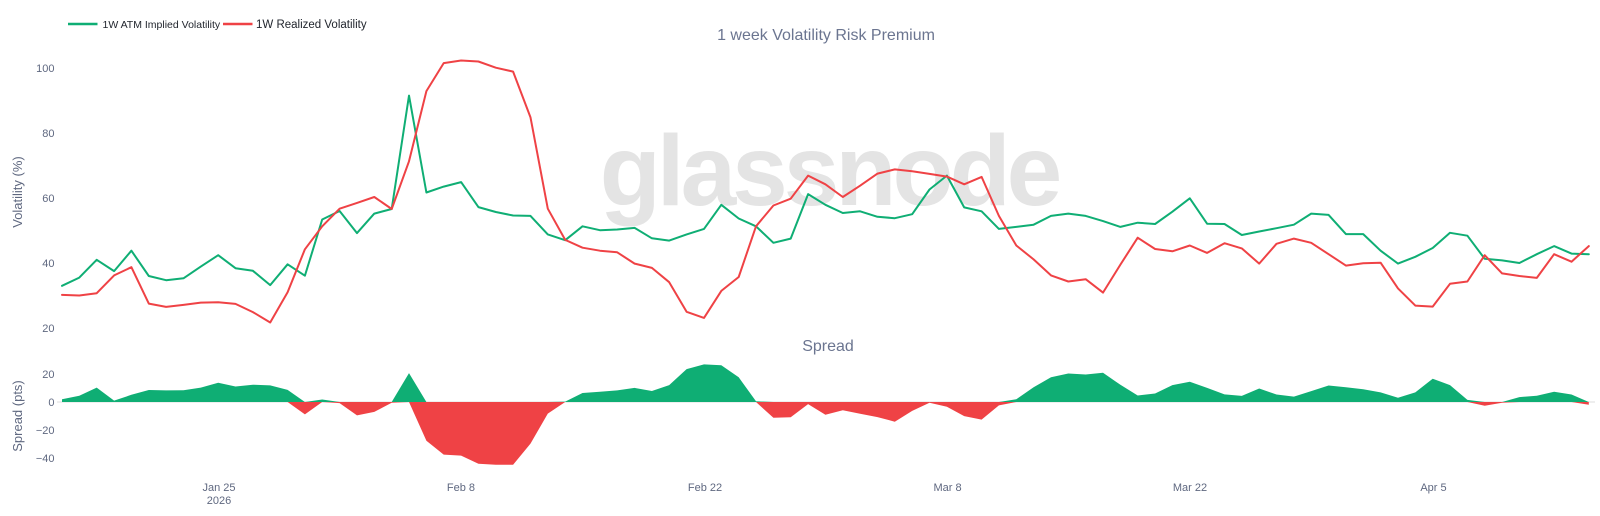 This screenshot has width=1600, height=516. What do you see at coordinates (461, 488) in the screenshot?
I see `svg-text: Feb 8` at bounding box center [461, 488].